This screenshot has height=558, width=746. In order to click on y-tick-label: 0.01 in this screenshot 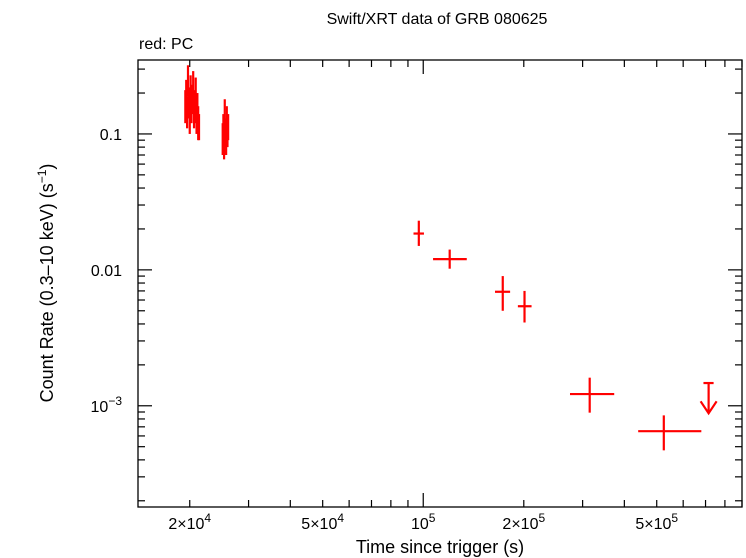, I will do `click(106, 271)`.